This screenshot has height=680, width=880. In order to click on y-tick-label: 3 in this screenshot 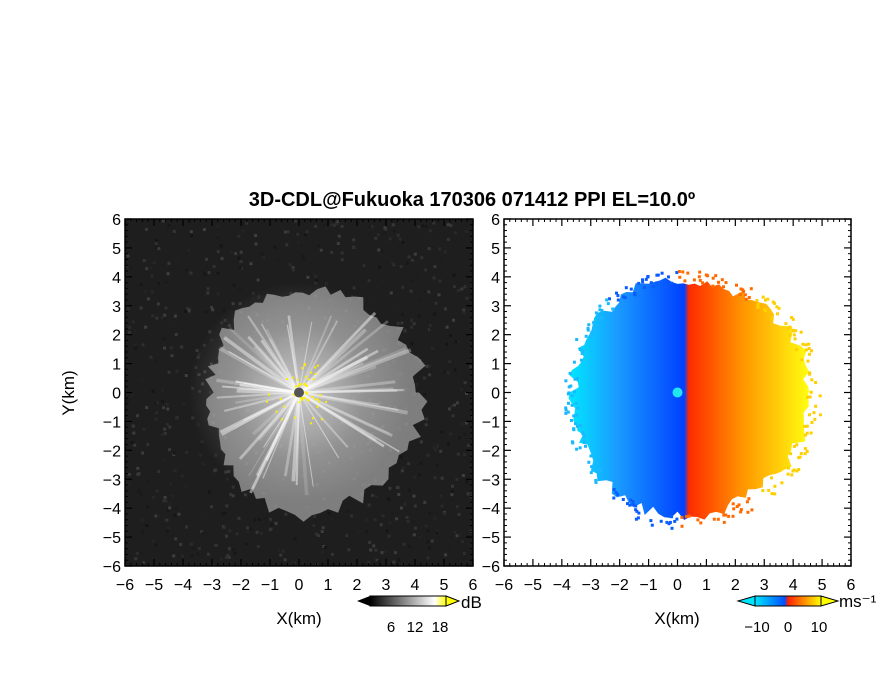, I will do `click(495, 307)`.